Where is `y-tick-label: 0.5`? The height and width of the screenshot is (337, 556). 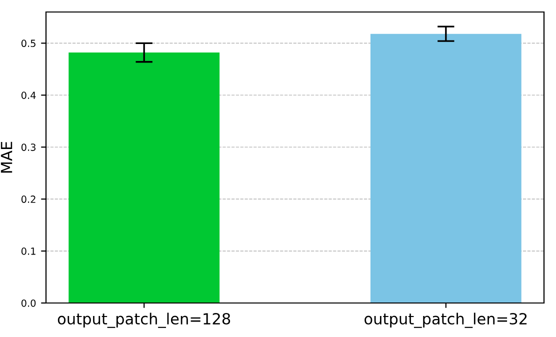 y-tick-label: 0.5 is located at coordinates (28, 44).